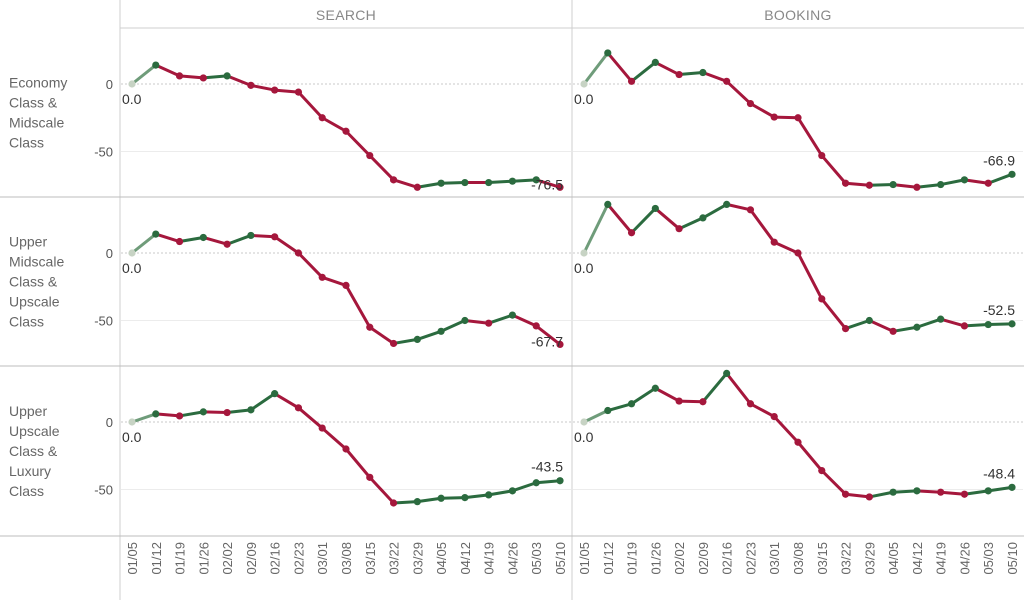 Image resolution: width=1024 pixels, height=600 pixels. What do you see at coordinates (36, 123) in the screenshot?
I see `row-header-line: Midscale` at bounding box center [36, 123].